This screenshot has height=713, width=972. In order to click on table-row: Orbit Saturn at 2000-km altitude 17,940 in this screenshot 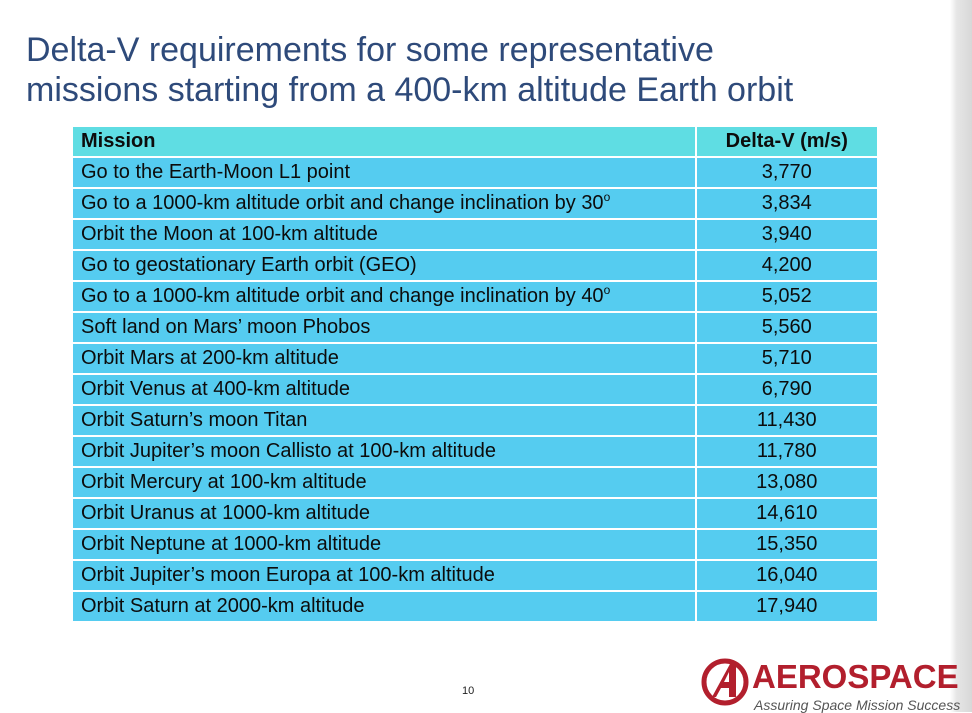, I will do `click(475, 606)`.